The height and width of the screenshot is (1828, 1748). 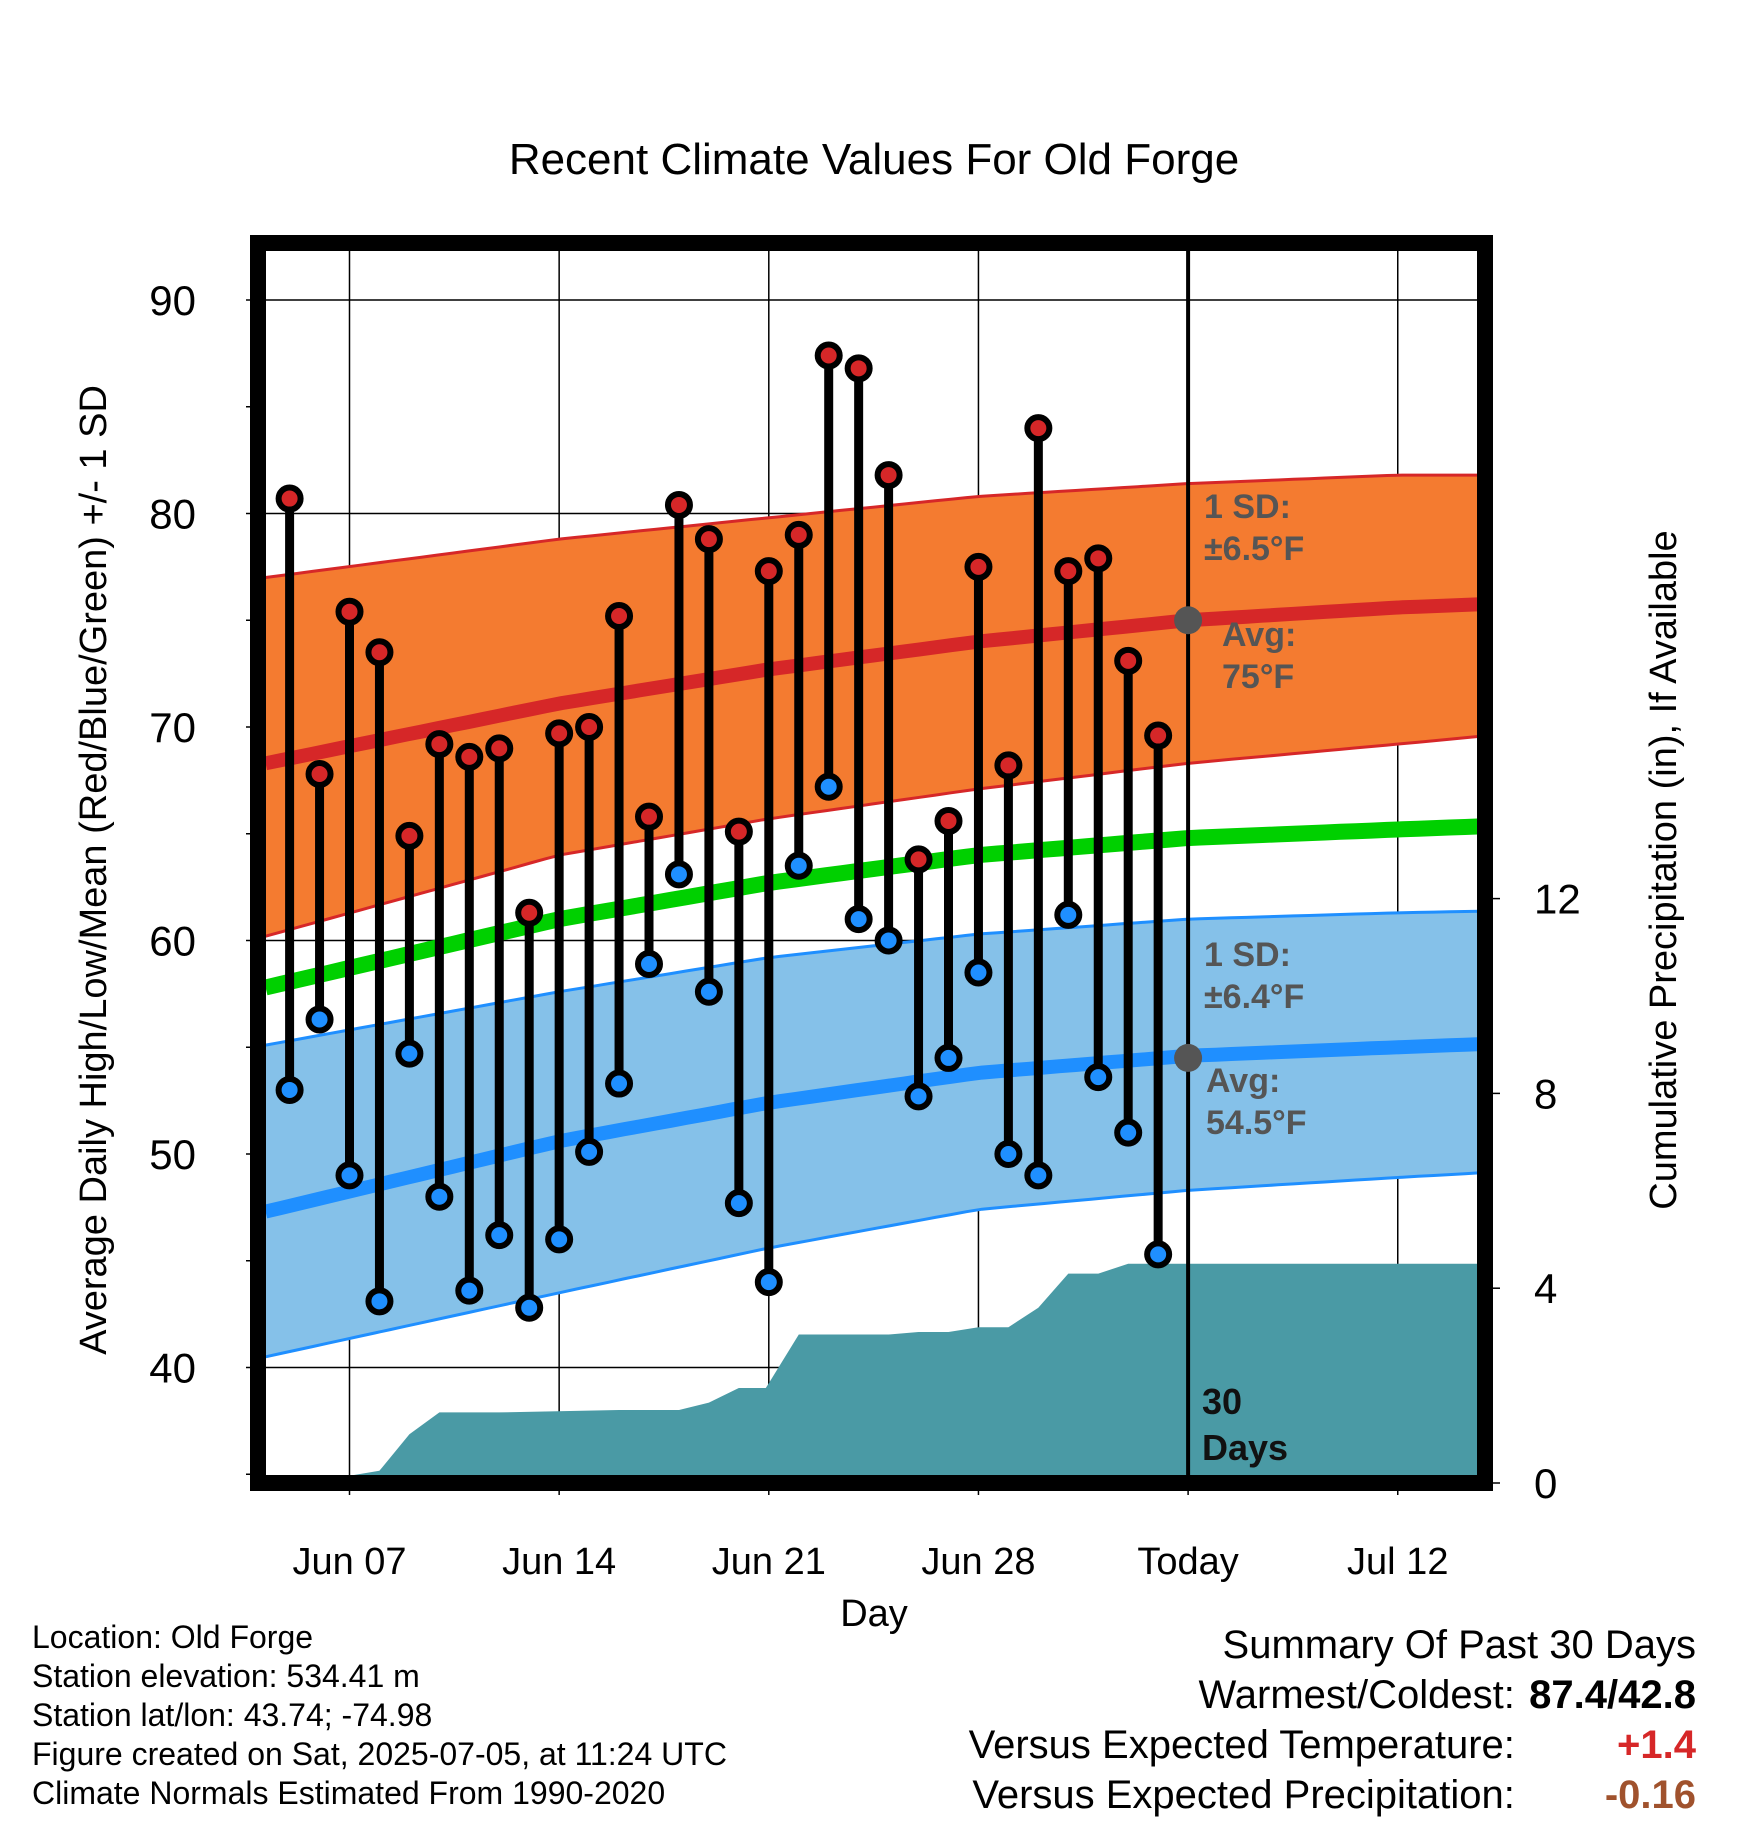 What do you see at coordinates (1557, 899) in the screenshot?
I see `y2-tick-label: 12` at bounding box center [1557, 899].